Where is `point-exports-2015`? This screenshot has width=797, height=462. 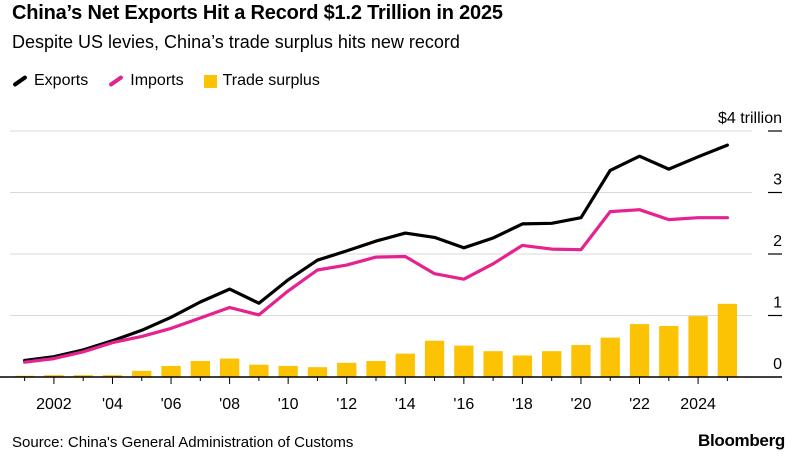 point-exports-2015 is located at coordinates (434, 237).